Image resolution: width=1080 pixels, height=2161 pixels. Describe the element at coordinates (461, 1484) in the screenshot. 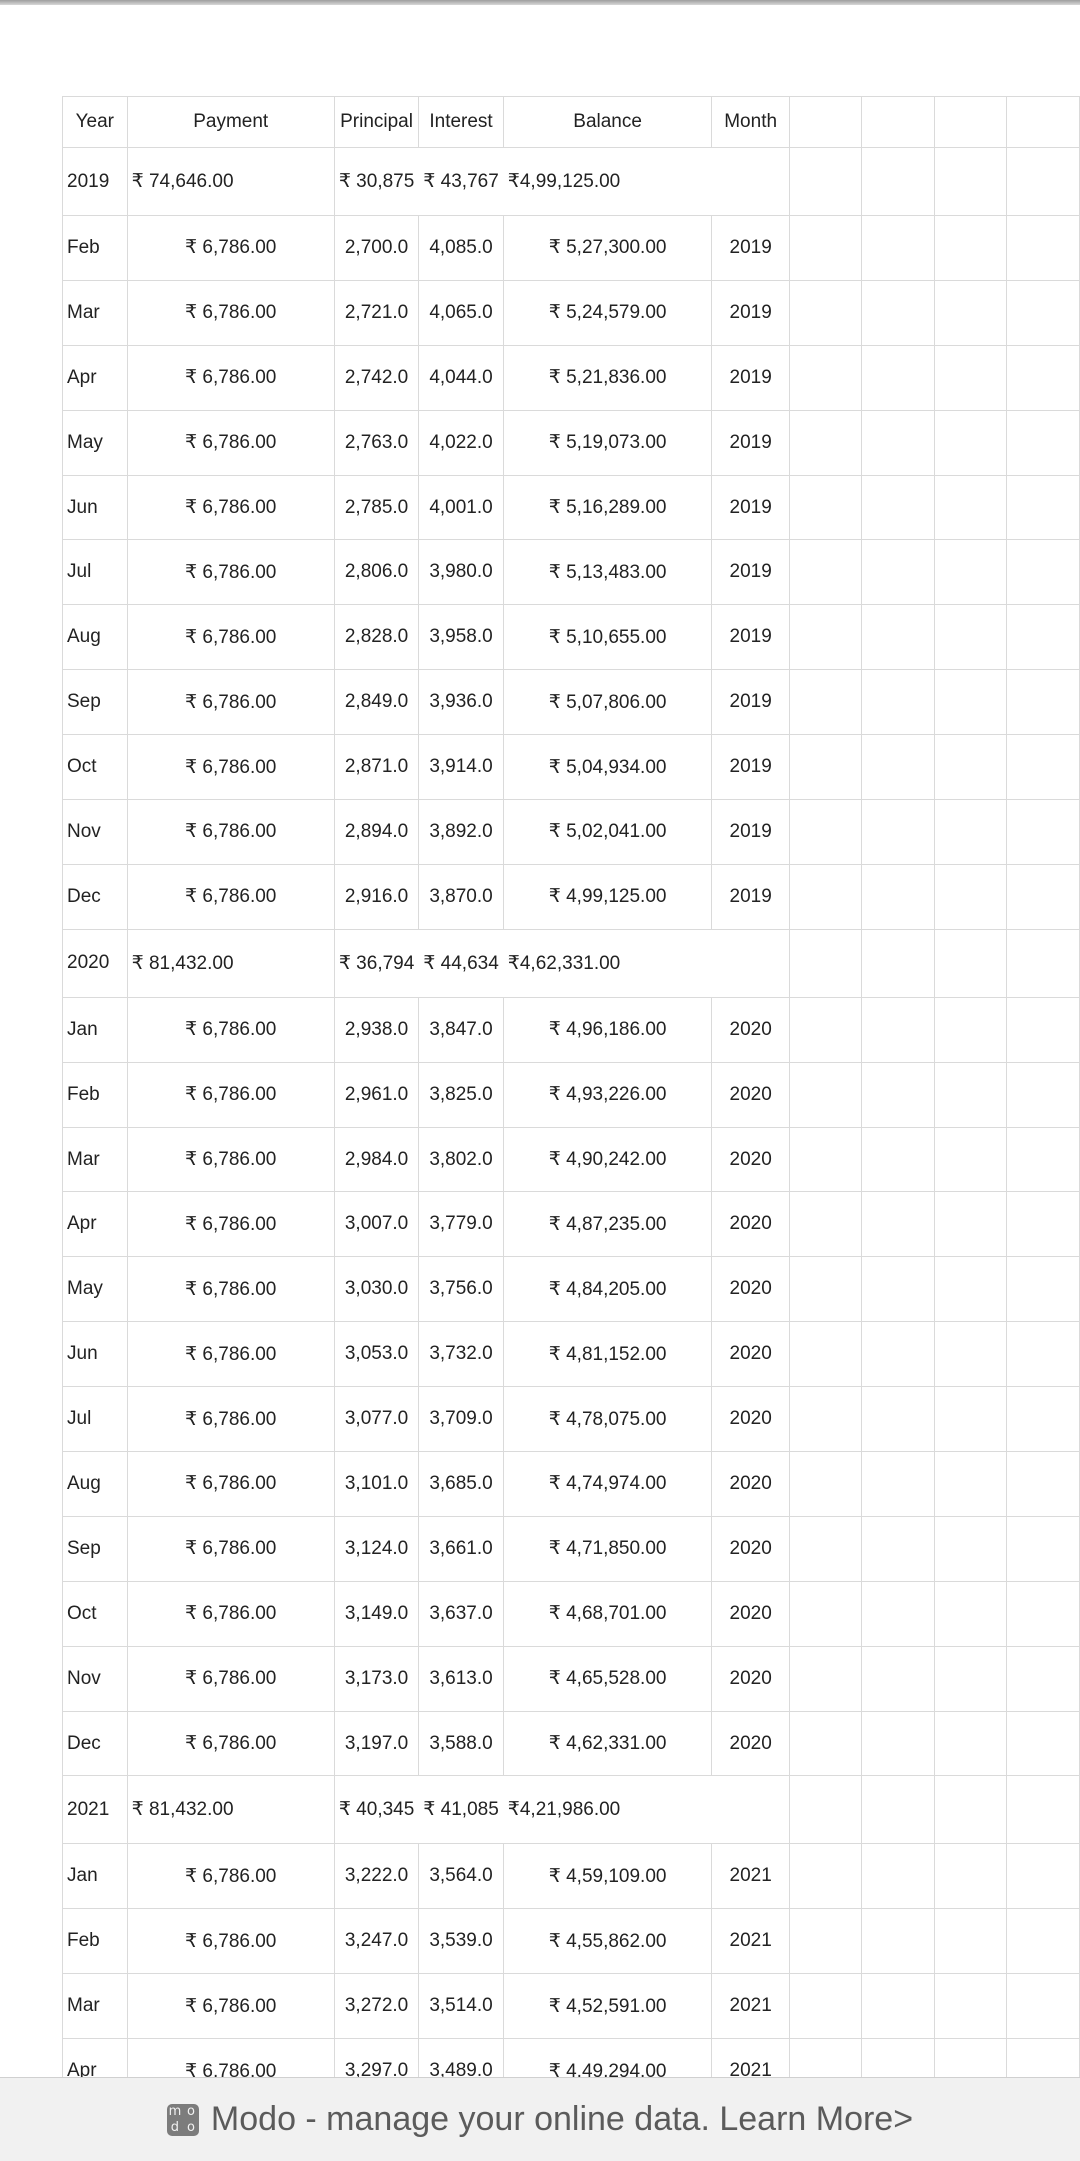

I see `interest-cell: 3,685.0` at that location.